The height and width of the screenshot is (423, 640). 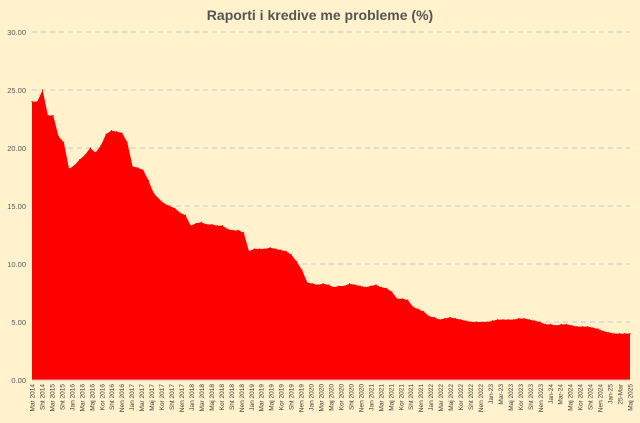 What do you see at coordinates (292, 397) in the screenshot?
I see `x-tick-label: Sht 2019` at bounding box center [292, 397].